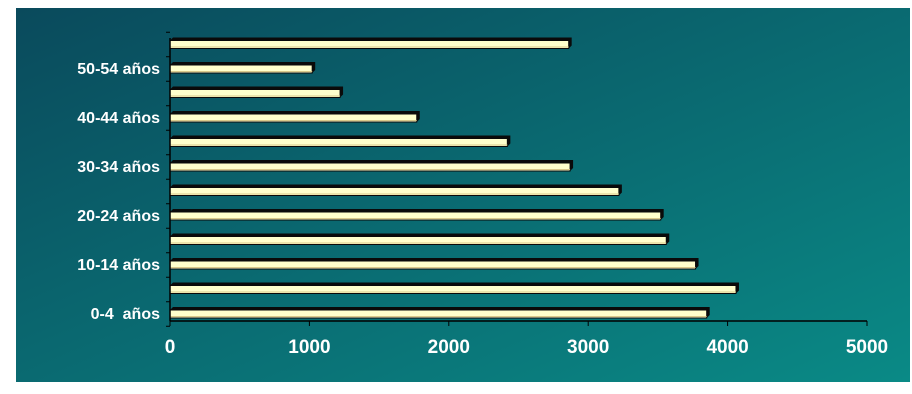  I want to click on y-tick-label: 10-14 años, so click(118, 265).